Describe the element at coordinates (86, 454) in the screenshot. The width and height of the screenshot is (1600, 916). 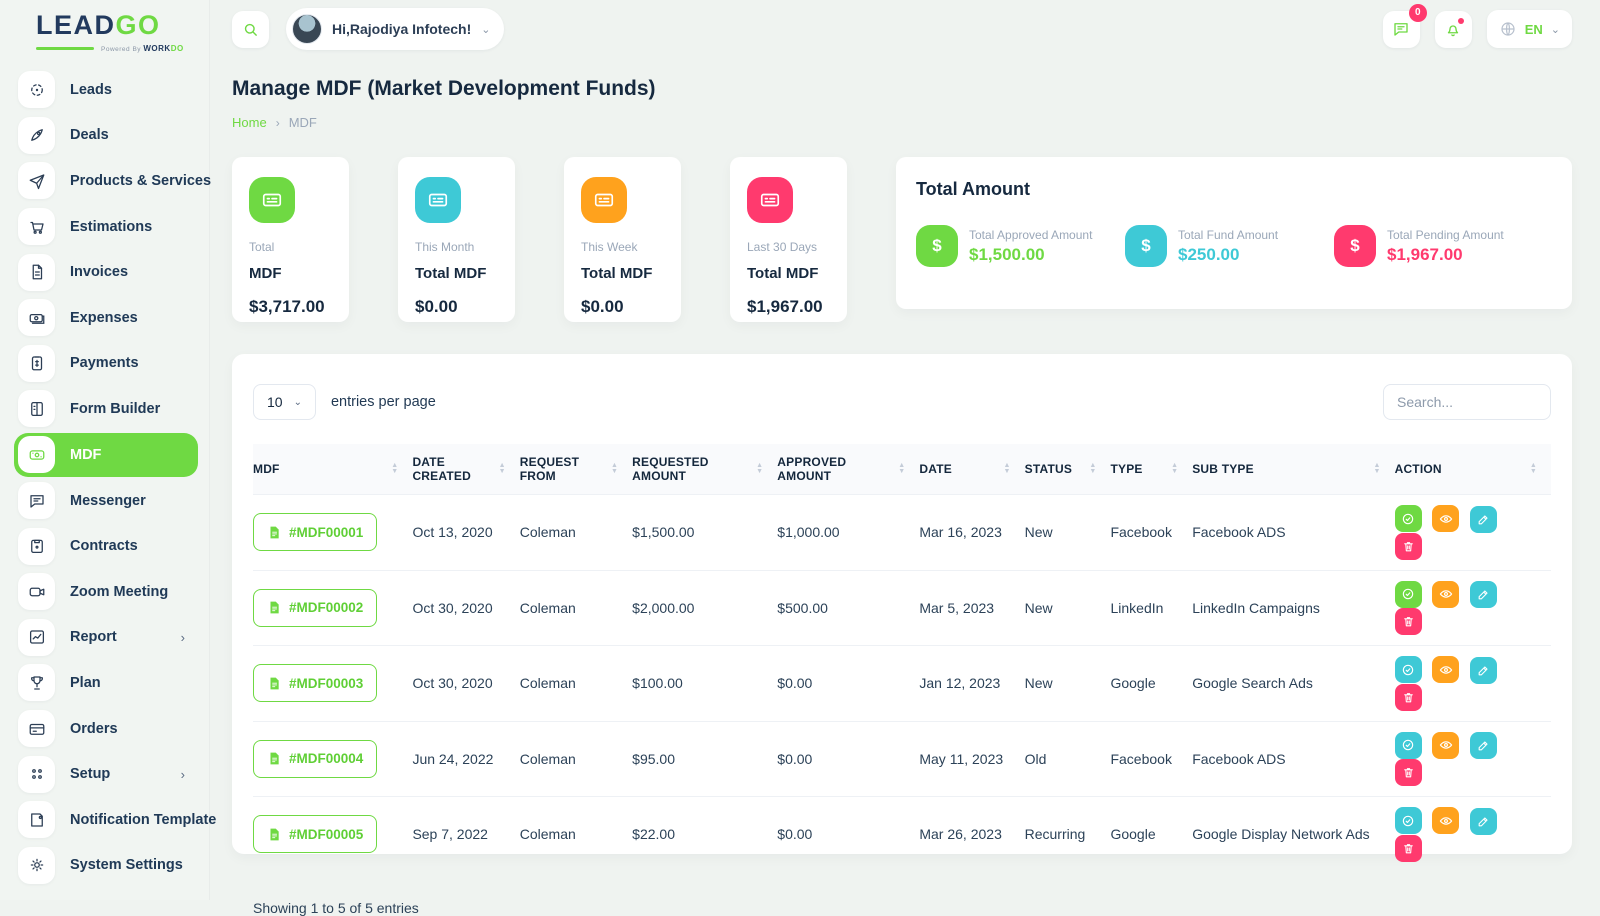
I see `sidebar-item-label: MDF` at that location.